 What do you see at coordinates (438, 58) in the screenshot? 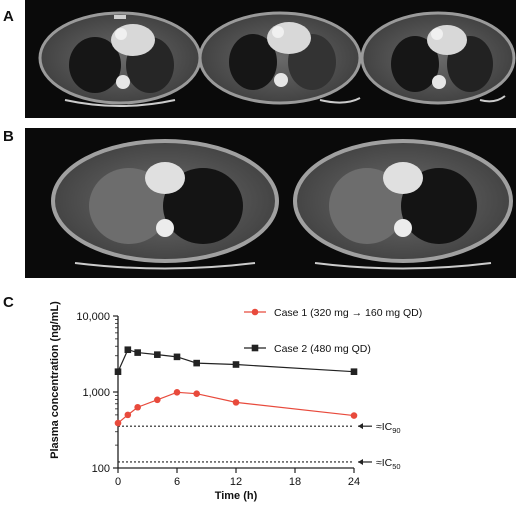
I see `ct-slice-a3` at bounding box center [438, 58].